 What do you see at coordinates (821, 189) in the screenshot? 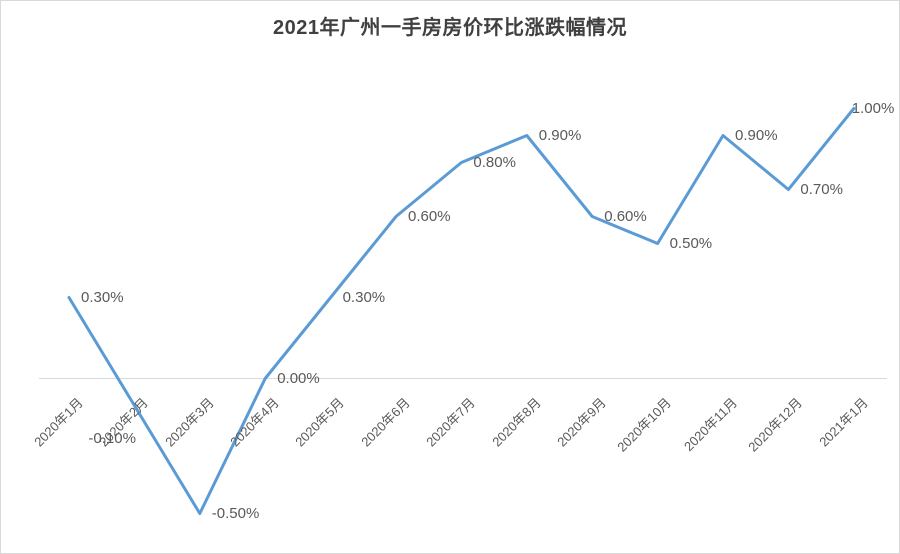
I see `data-label: 0.70%` at bounding box center [821, 189].